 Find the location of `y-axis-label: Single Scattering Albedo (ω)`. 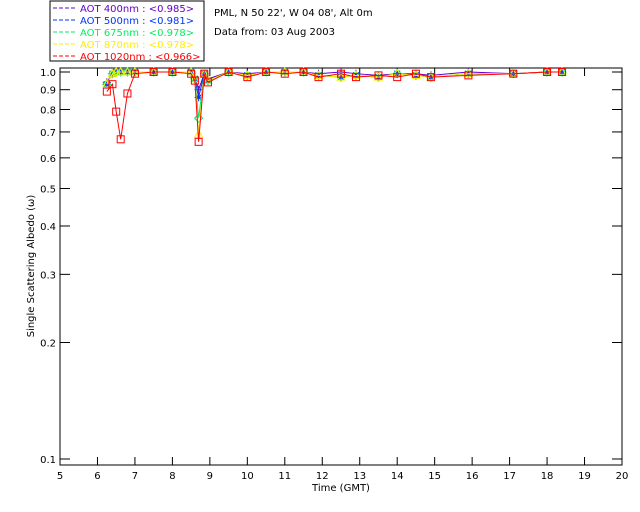

y-axis-label: Single Scattering Albedo (ω) is located at coordinates (31, 266).